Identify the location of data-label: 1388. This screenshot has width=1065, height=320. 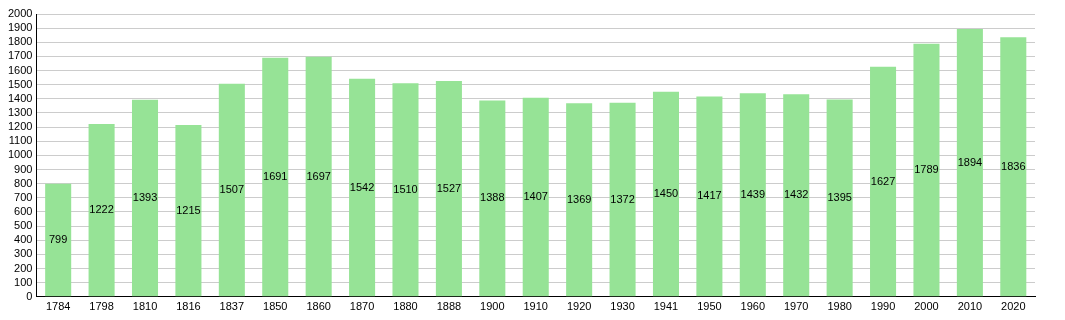
(492, 197).